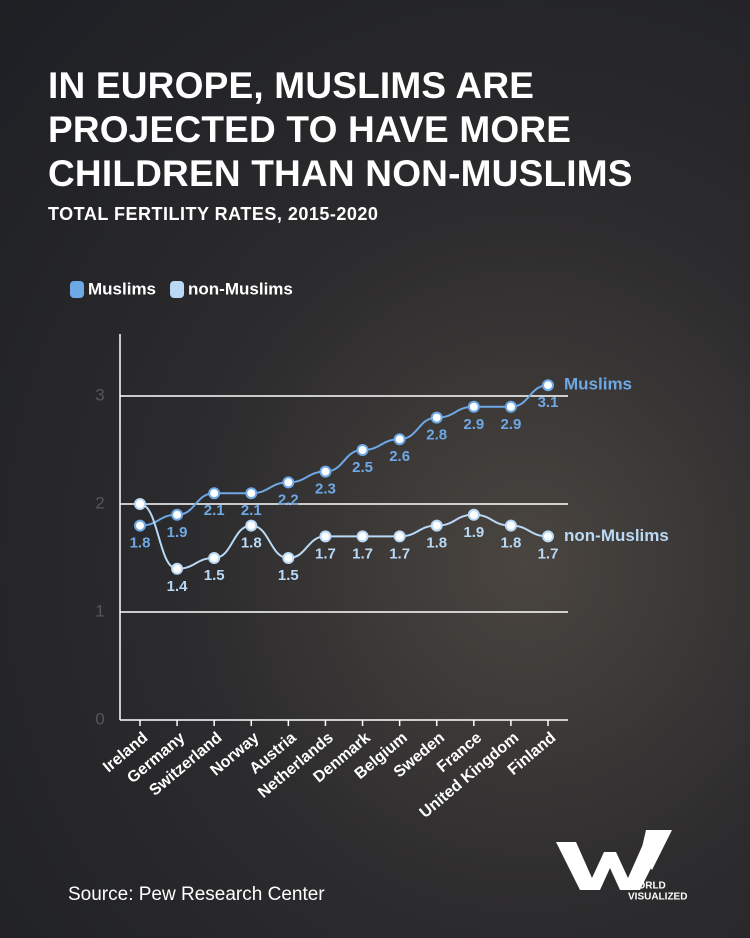 The width and height of the screenshot is (750, 938). What do you see at coordinates (548, 402) in the screenshot?
I see `data-label: 3.1` at bounding box center [548, 402].